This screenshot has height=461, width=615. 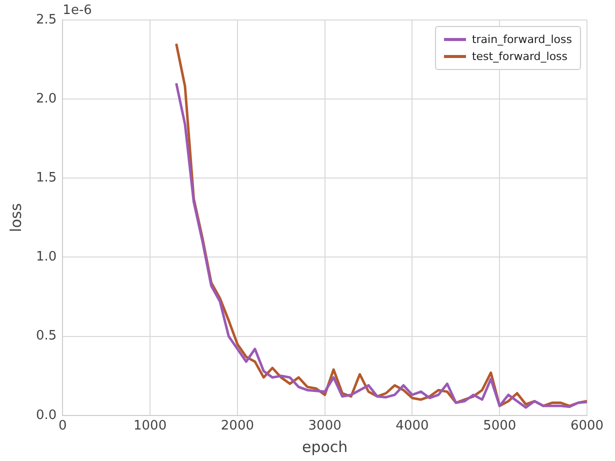 What do you see at coordinates (520, 57) in the screenshot?
I see `legend-label: test_forward_loss` at bounding box center [520, 57].